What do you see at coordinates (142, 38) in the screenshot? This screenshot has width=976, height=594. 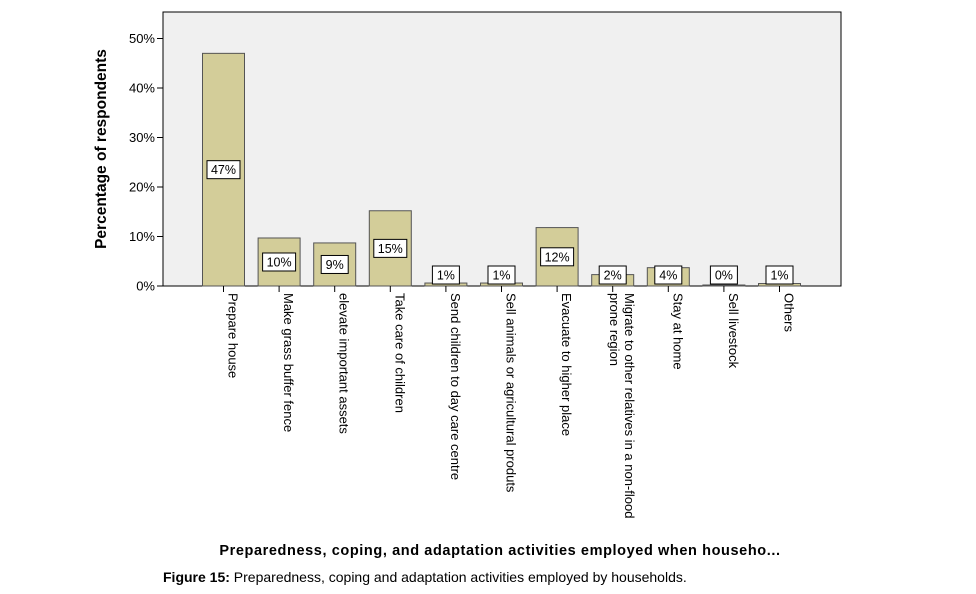 I see `y-tick-label: 50%` at bounding box center [142, 38].